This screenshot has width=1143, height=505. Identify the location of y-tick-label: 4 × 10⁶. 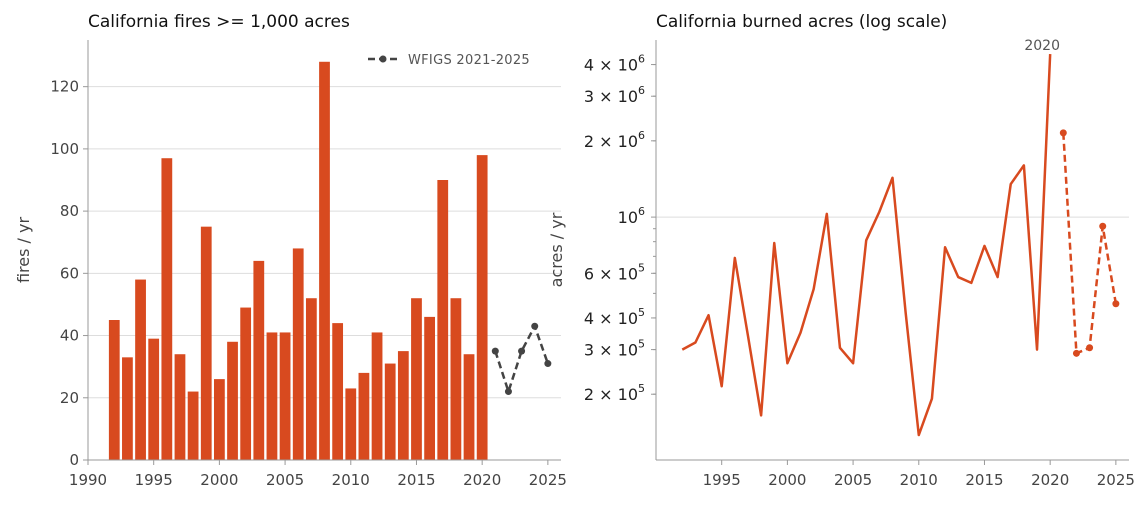
(614, 64).